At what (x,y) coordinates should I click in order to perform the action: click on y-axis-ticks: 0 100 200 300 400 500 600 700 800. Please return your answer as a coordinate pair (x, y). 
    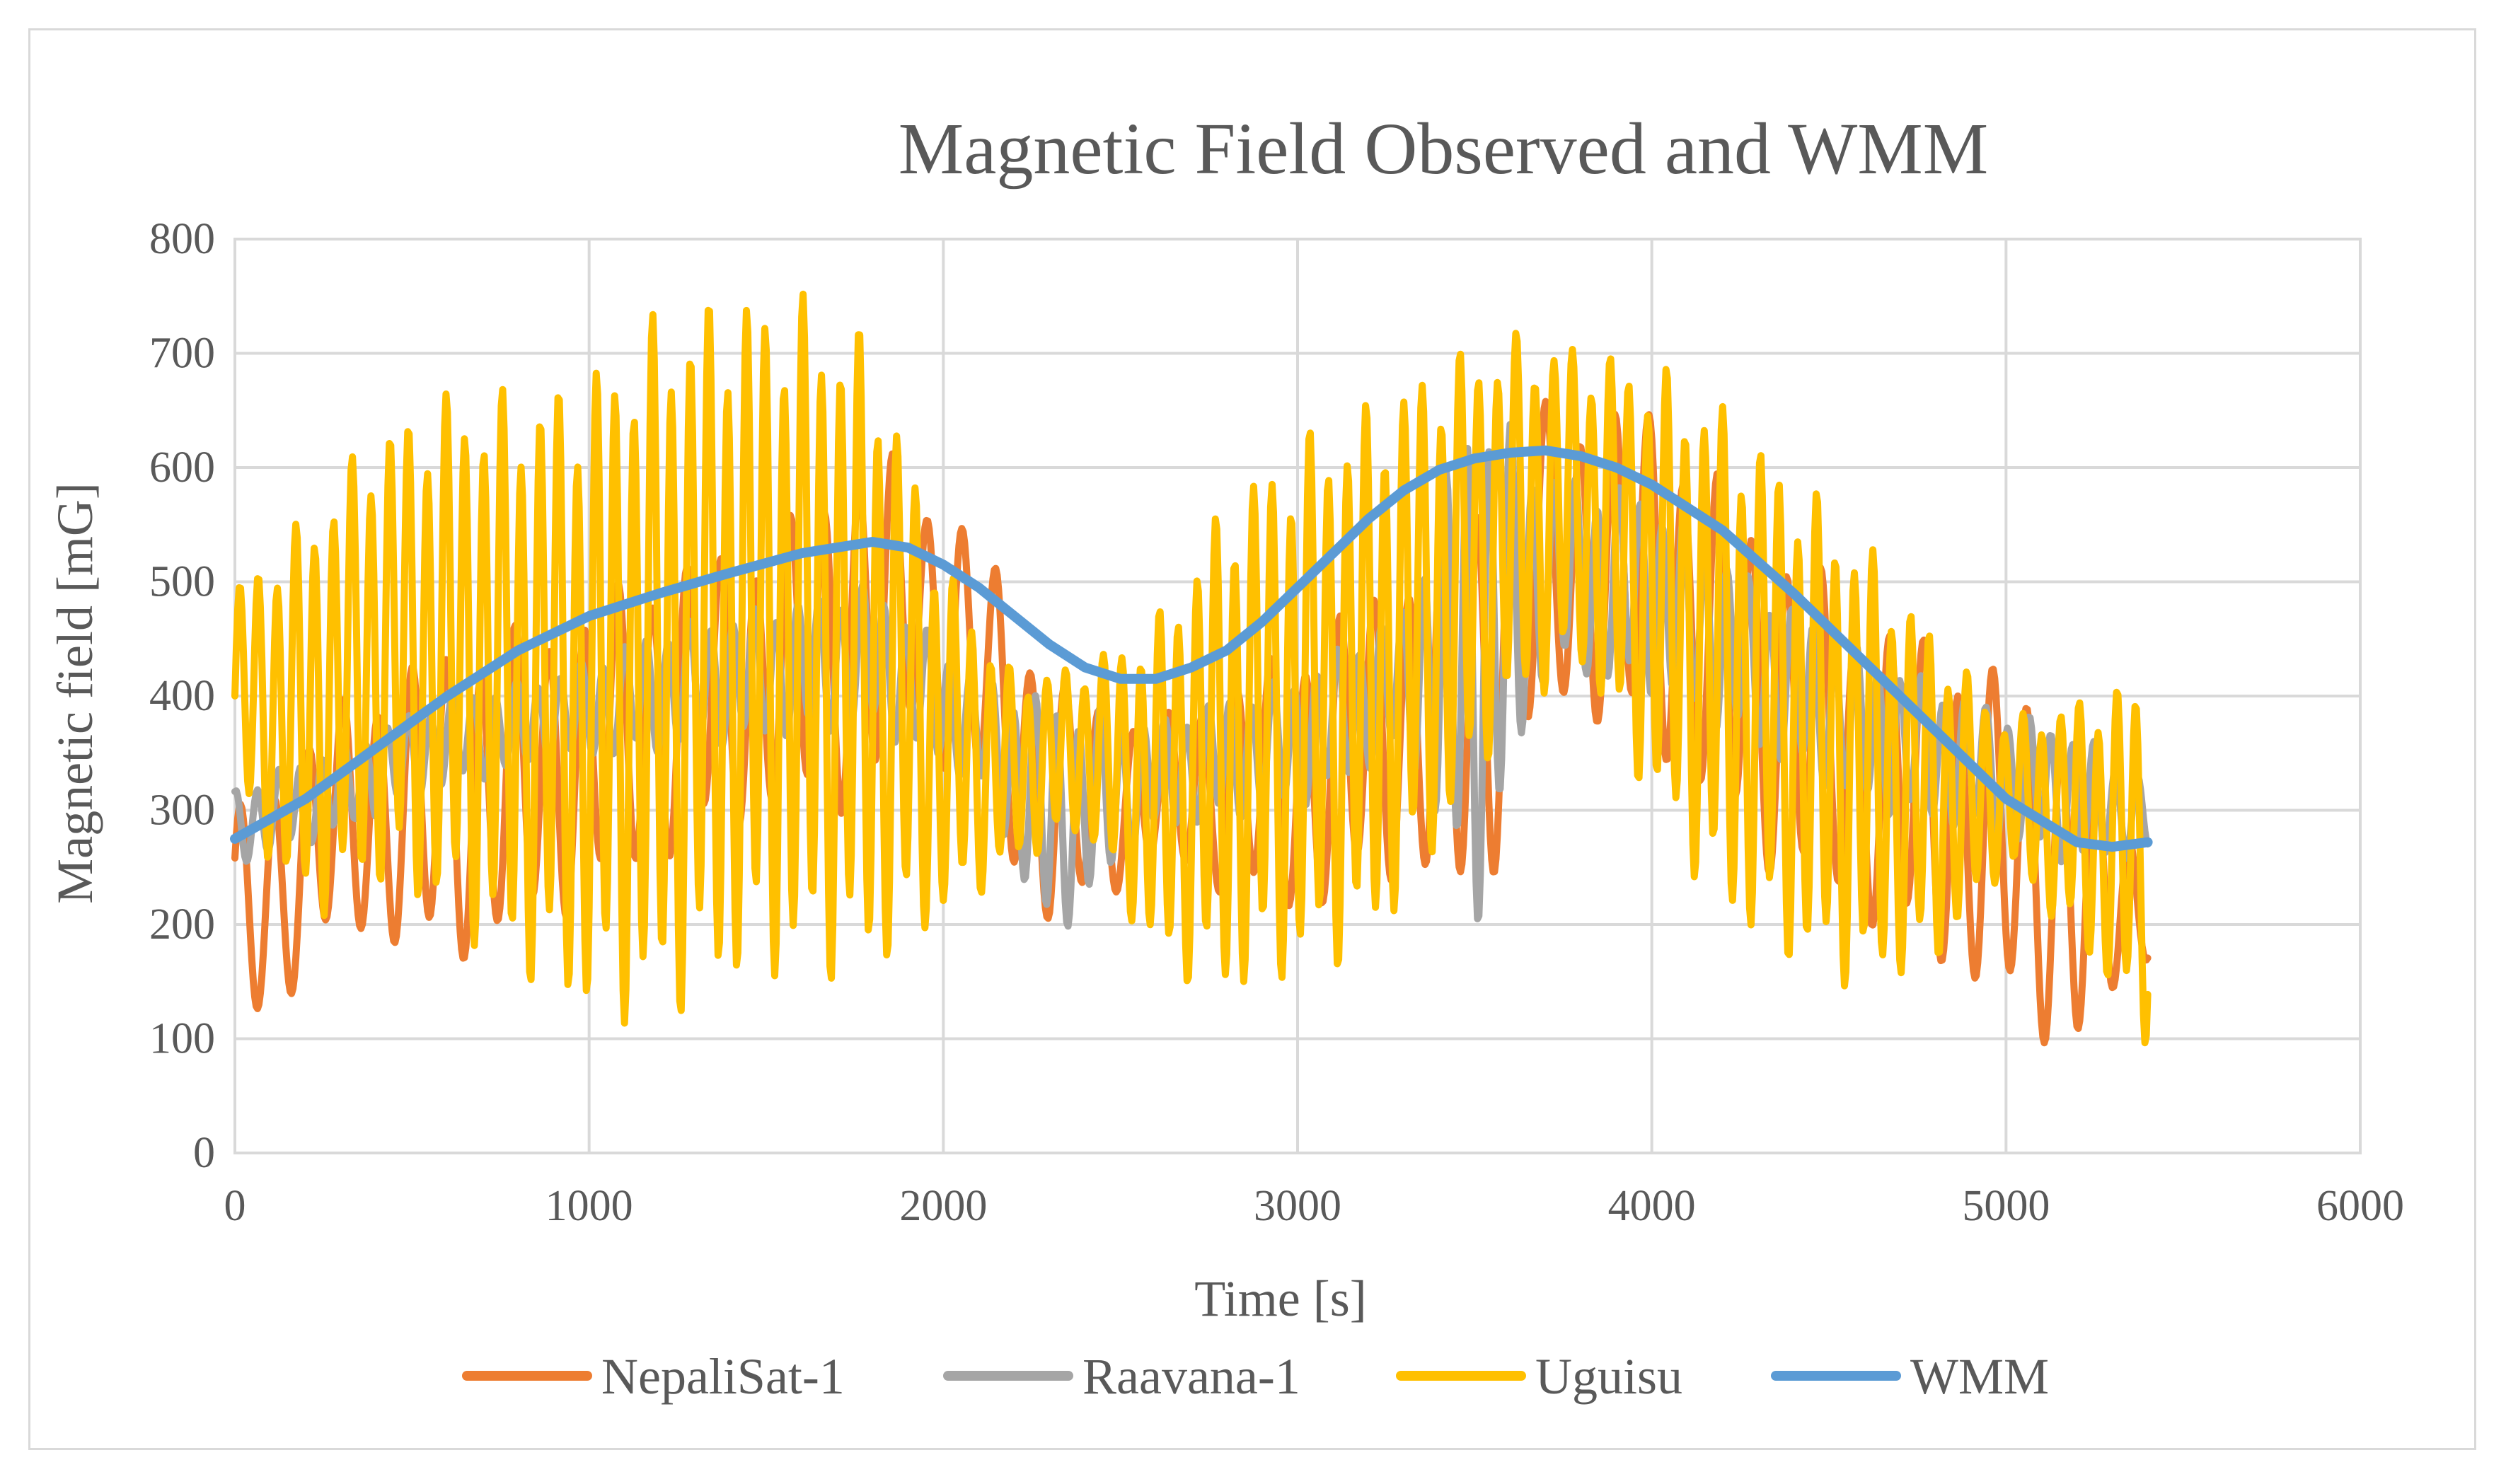
    Looking at the image, I should click on (182, 696).